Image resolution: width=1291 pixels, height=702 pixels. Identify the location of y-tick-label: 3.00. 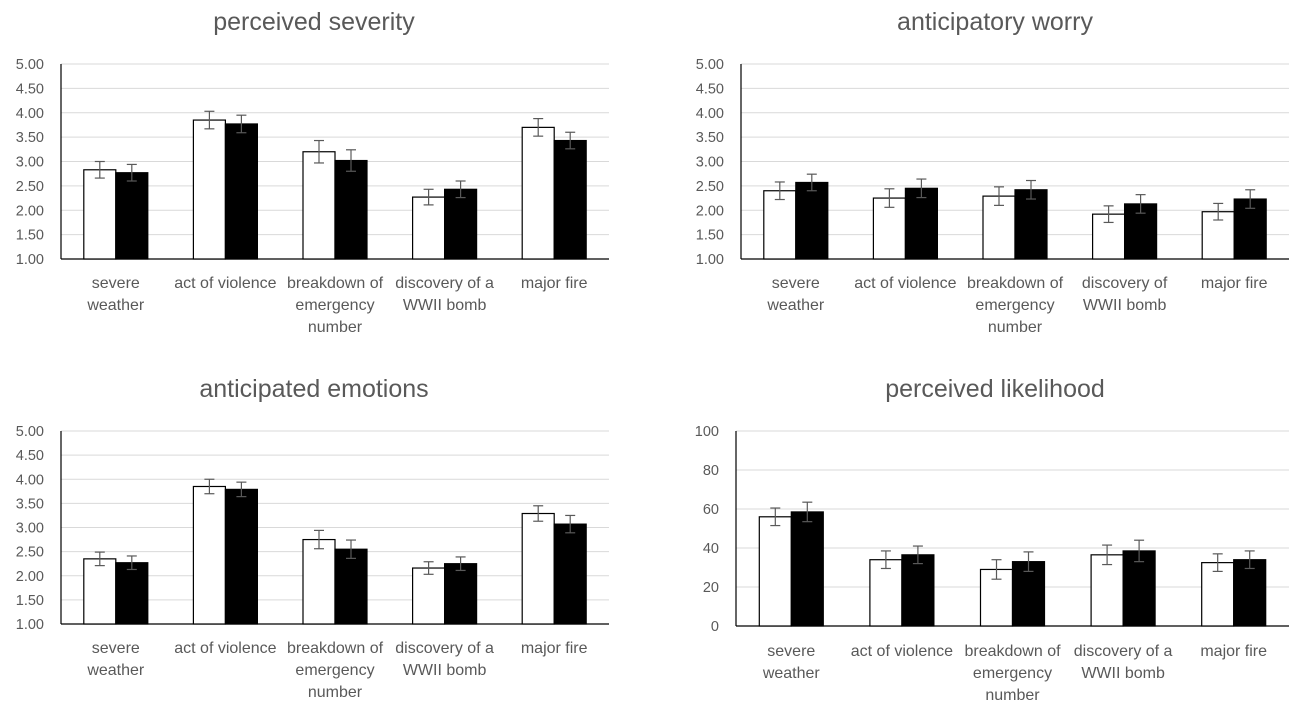
(30, 163).